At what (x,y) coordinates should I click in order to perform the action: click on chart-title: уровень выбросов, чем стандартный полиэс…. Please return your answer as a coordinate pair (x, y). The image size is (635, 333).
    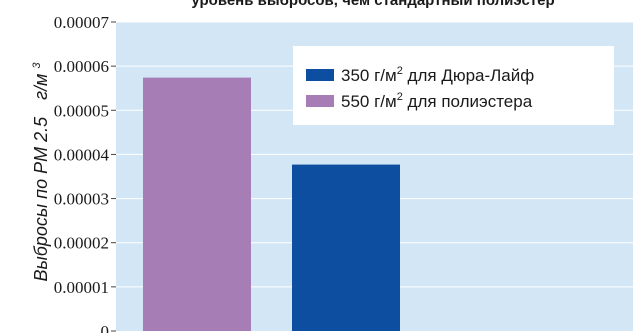
    Looking at the image, I should click on (372, 4).